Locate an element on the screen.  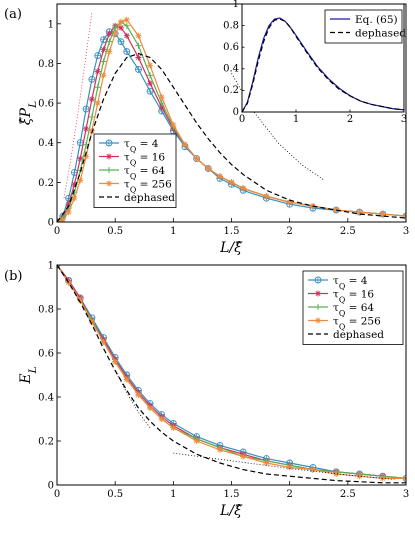
a-legend-label-4: dephased is located at coordinates (149, 198).